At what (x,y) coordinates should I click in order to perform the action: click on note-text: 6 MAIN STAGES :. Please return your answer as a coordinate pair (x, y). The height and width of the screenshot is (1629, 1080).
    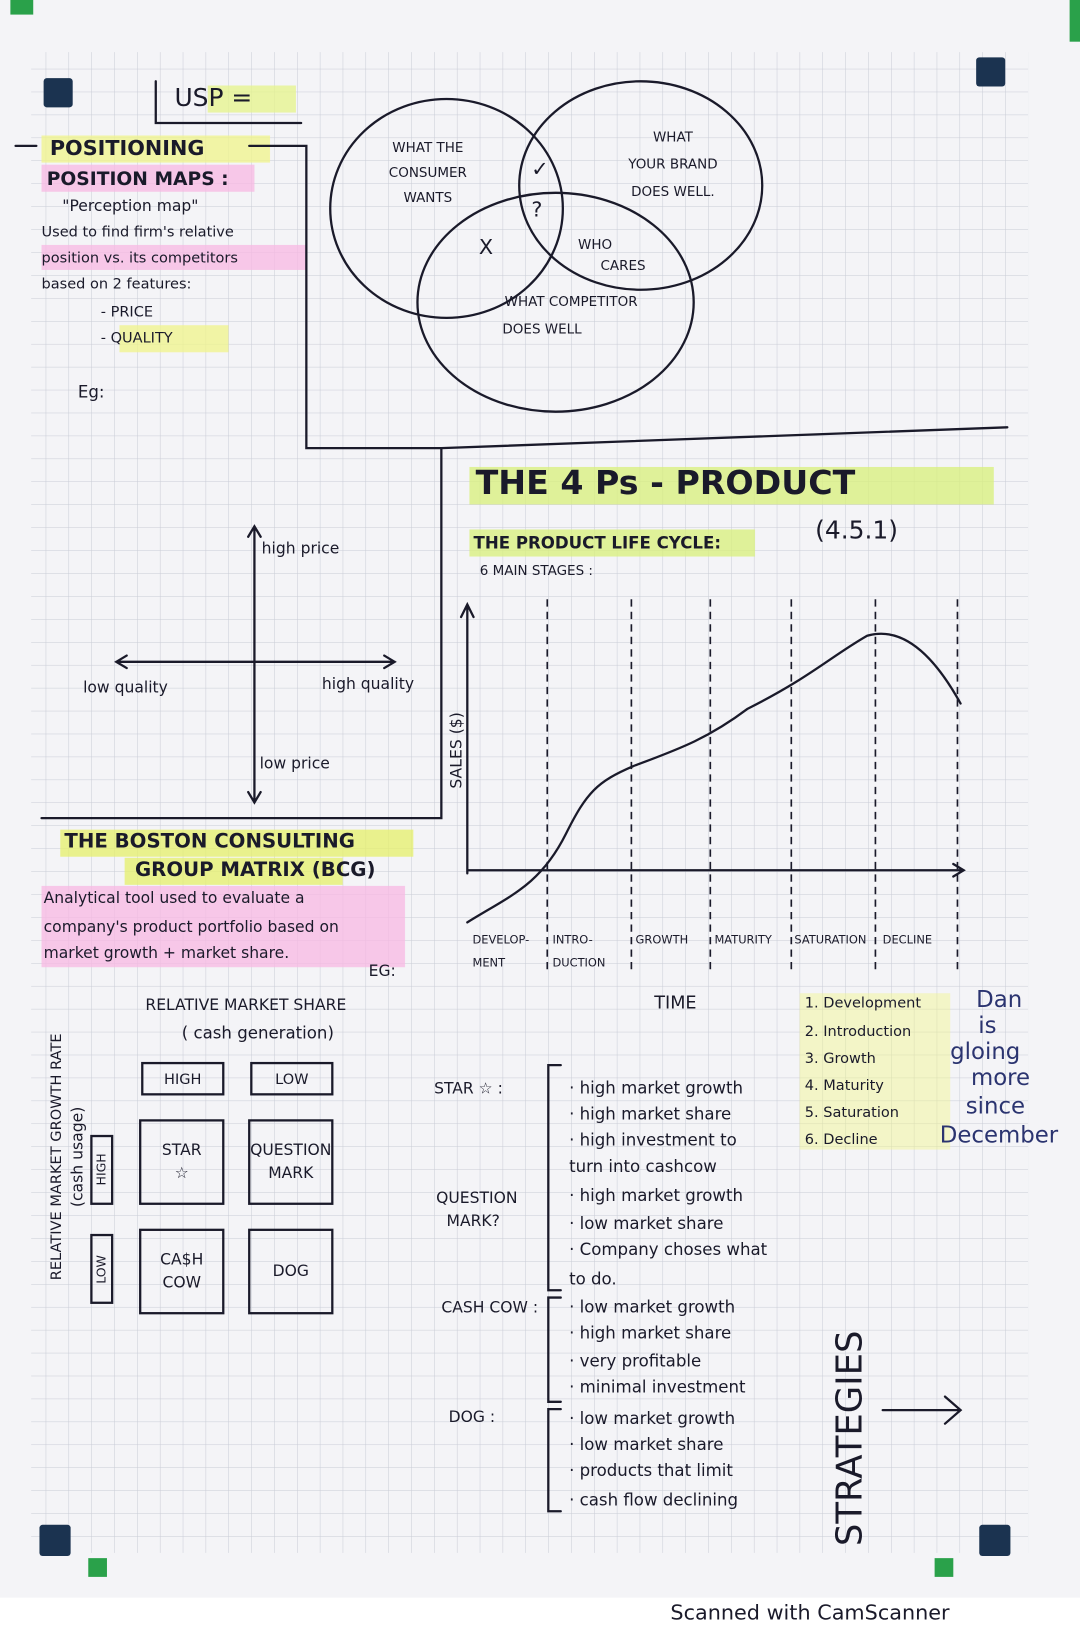
    Looking at the image, I should click on (536, 571).